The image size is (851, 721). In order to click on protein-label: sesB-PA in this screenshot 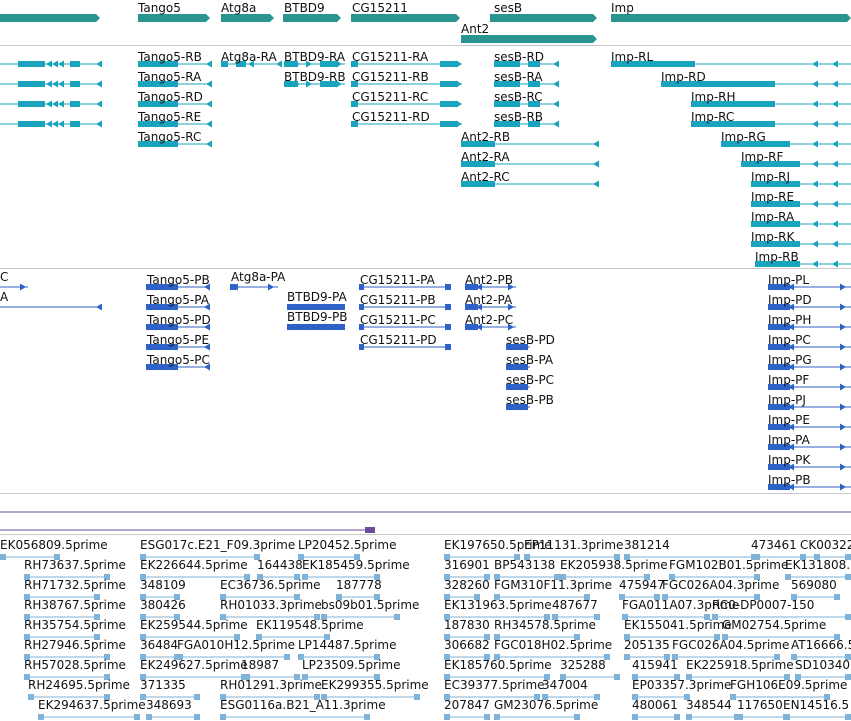, I will do `click(530, 360)`.